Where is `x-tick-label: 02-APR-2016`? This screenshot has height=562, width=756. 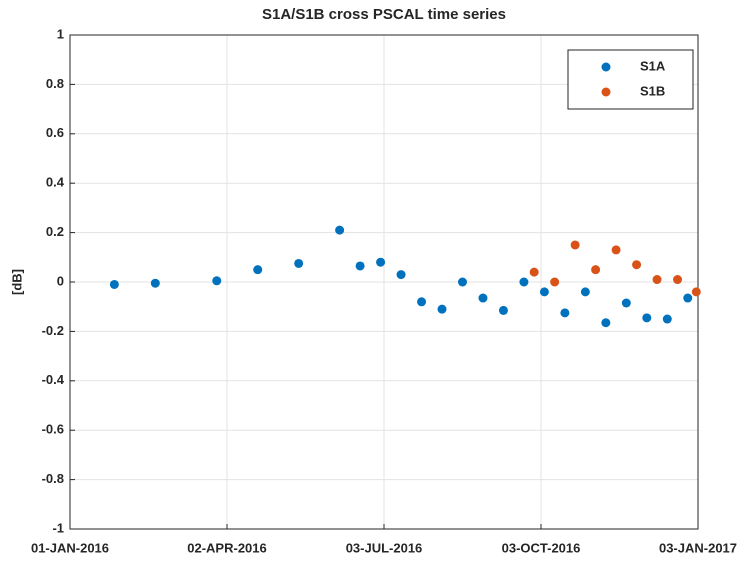
x-tick-label: 02-APR-2016 is located at coordinates (227, 547).